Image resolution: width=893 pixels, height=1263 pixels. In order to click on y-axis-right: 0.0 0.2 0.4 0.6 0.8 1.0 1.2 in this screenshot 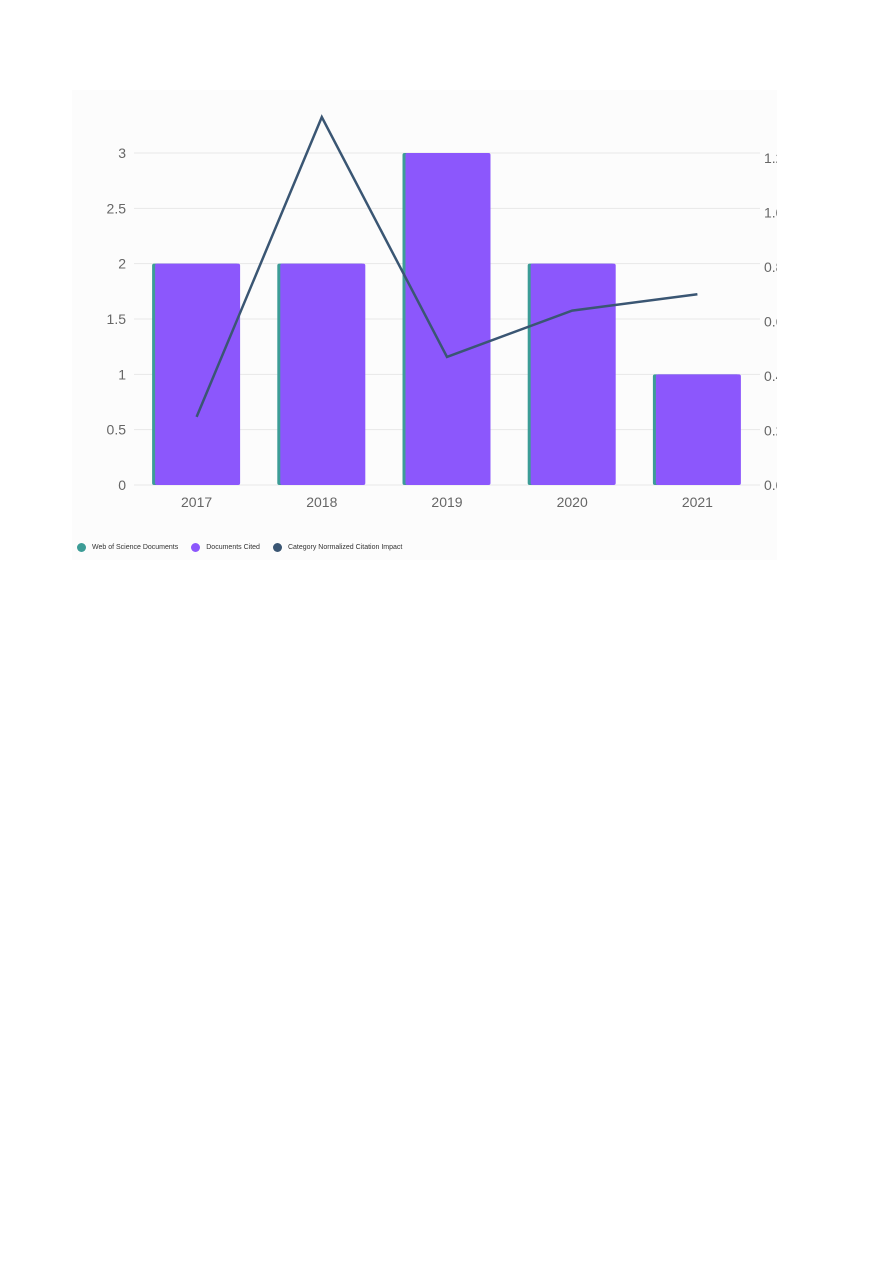, I will do `click(770, 321)`.